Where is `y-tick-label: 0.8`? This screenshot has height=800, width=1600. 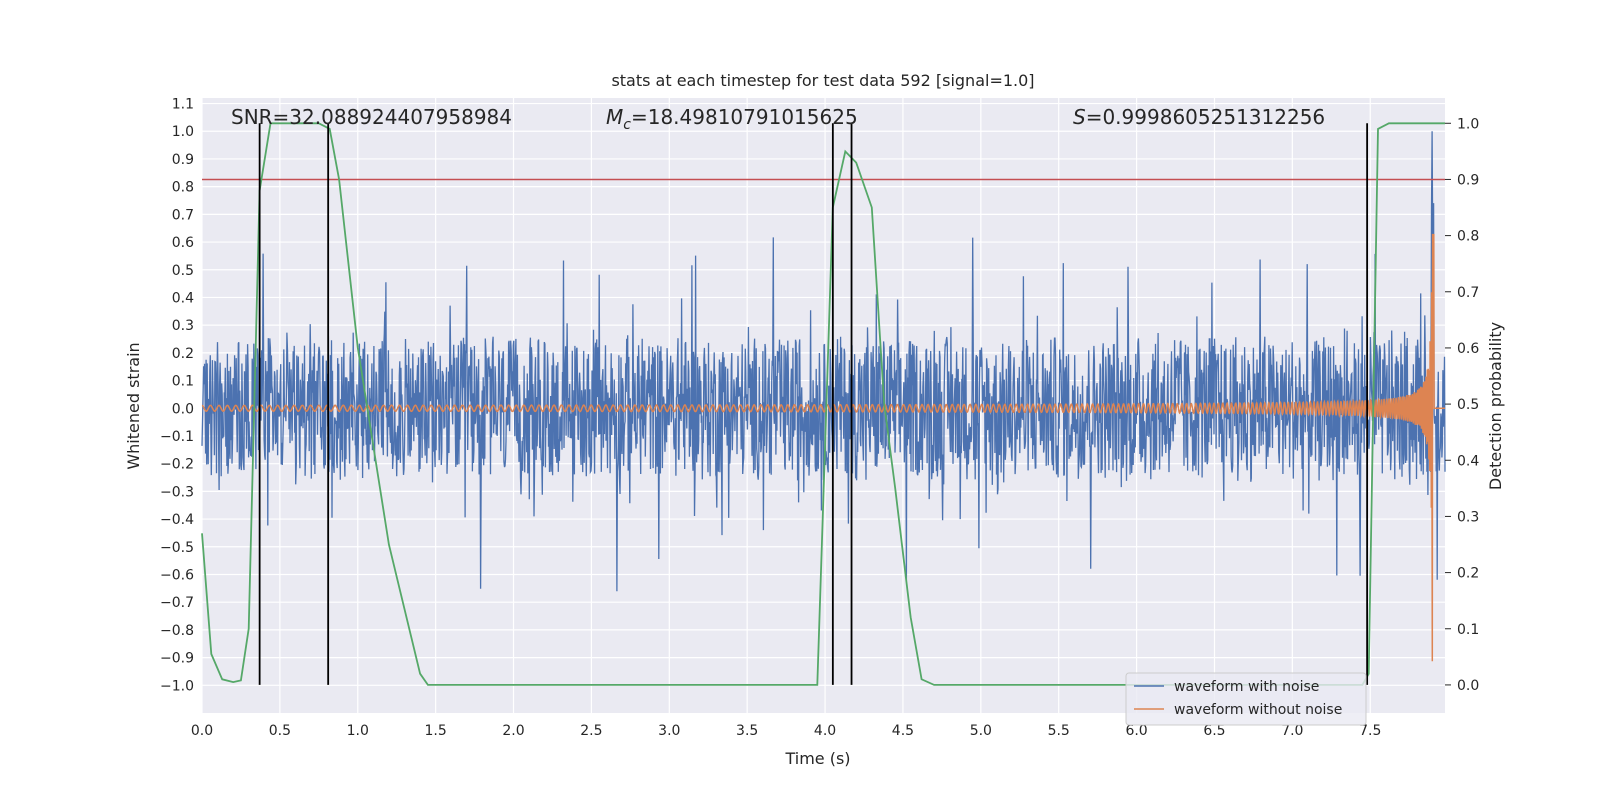 y-tick-label: 0.8 is located at coordinates (183, 188).